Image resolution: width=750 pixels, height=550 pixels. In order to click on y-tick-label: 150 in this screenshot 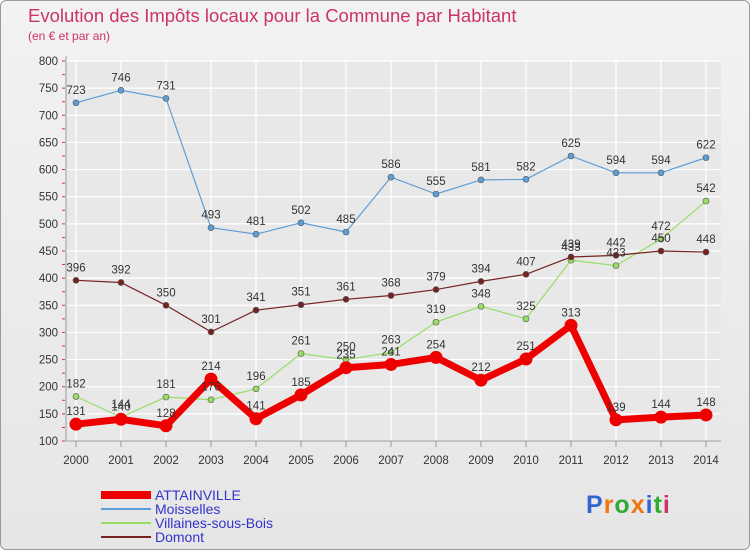, I will do `click(48, 415)`.